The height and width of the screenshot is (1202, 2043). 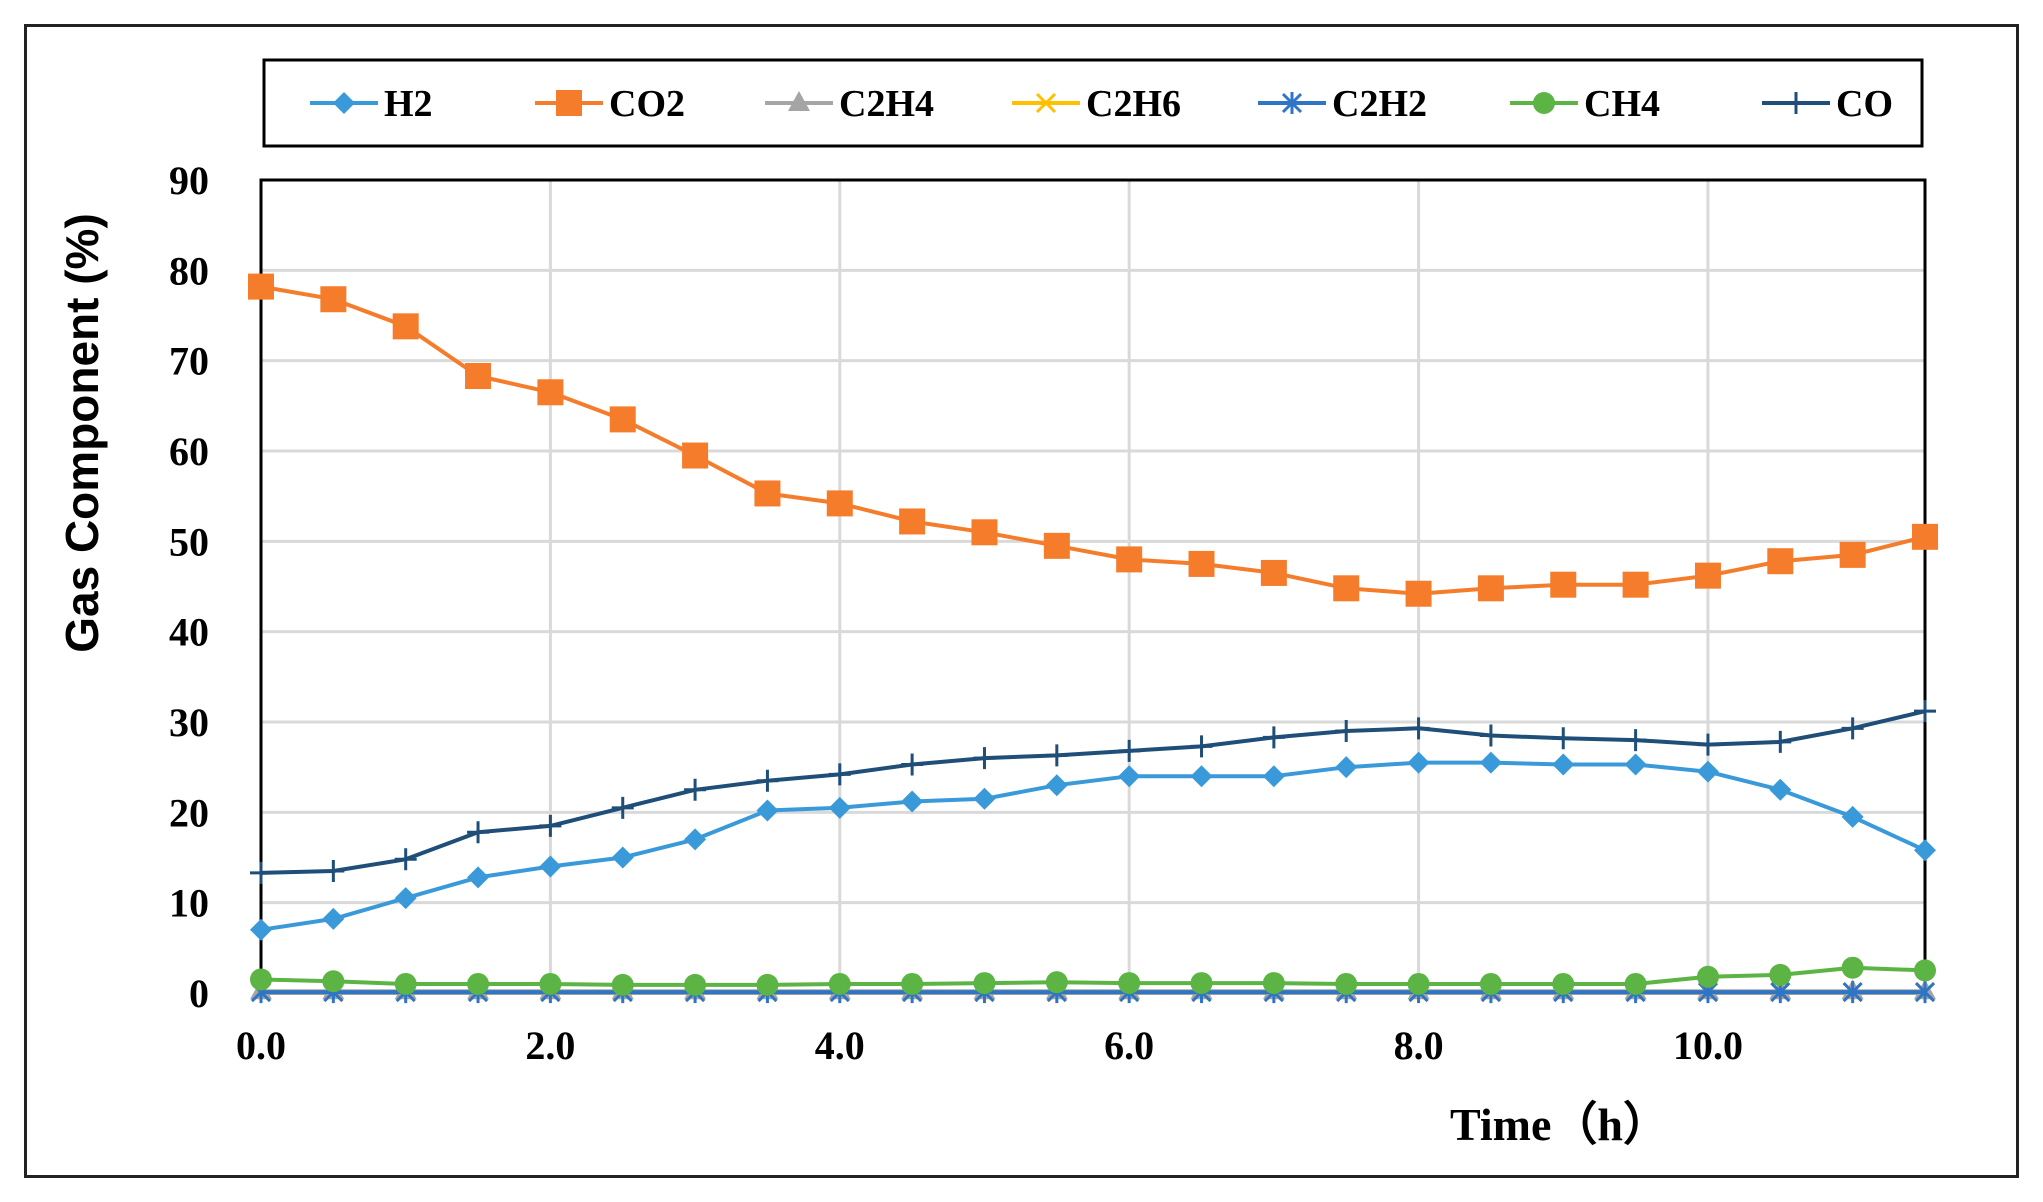 What do you see at coordinates (1559, 1124) in the screenshot?
I see `x-axis-label: Time（h）` at bounding box center [1559, 1124].